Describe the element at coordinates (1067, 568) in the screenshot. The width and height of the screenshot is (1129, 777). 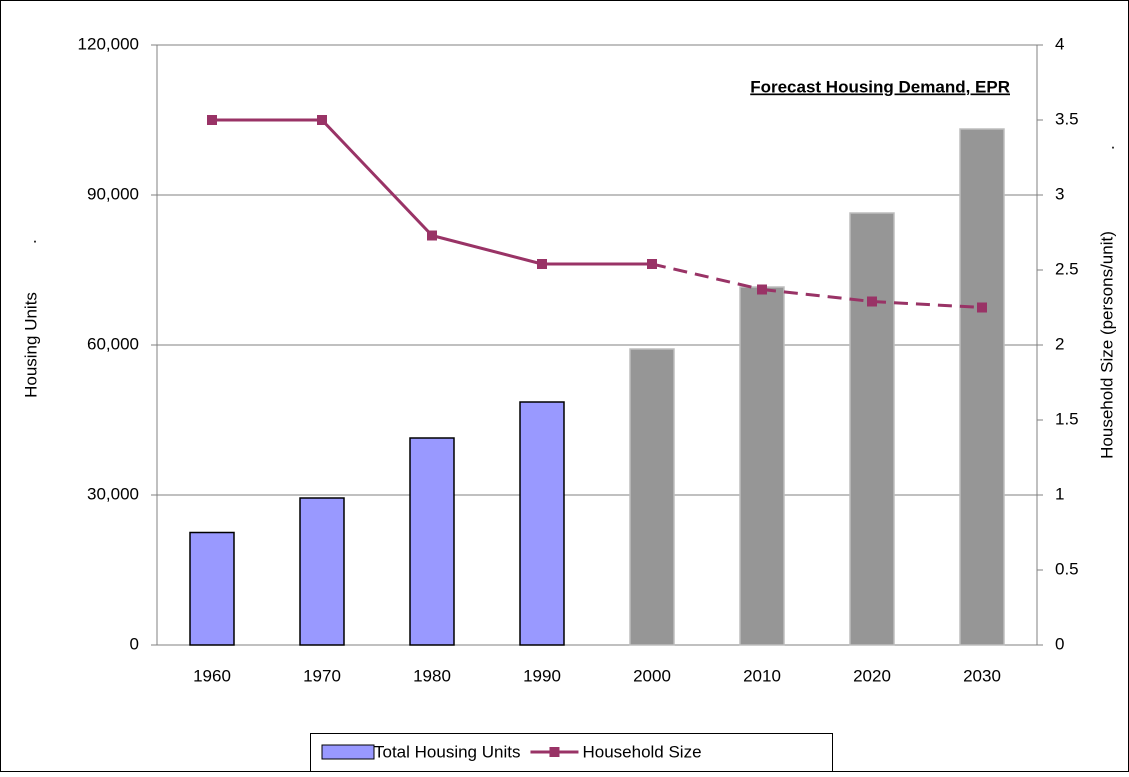
I see `y2-tick-label: 0.5` at that location.